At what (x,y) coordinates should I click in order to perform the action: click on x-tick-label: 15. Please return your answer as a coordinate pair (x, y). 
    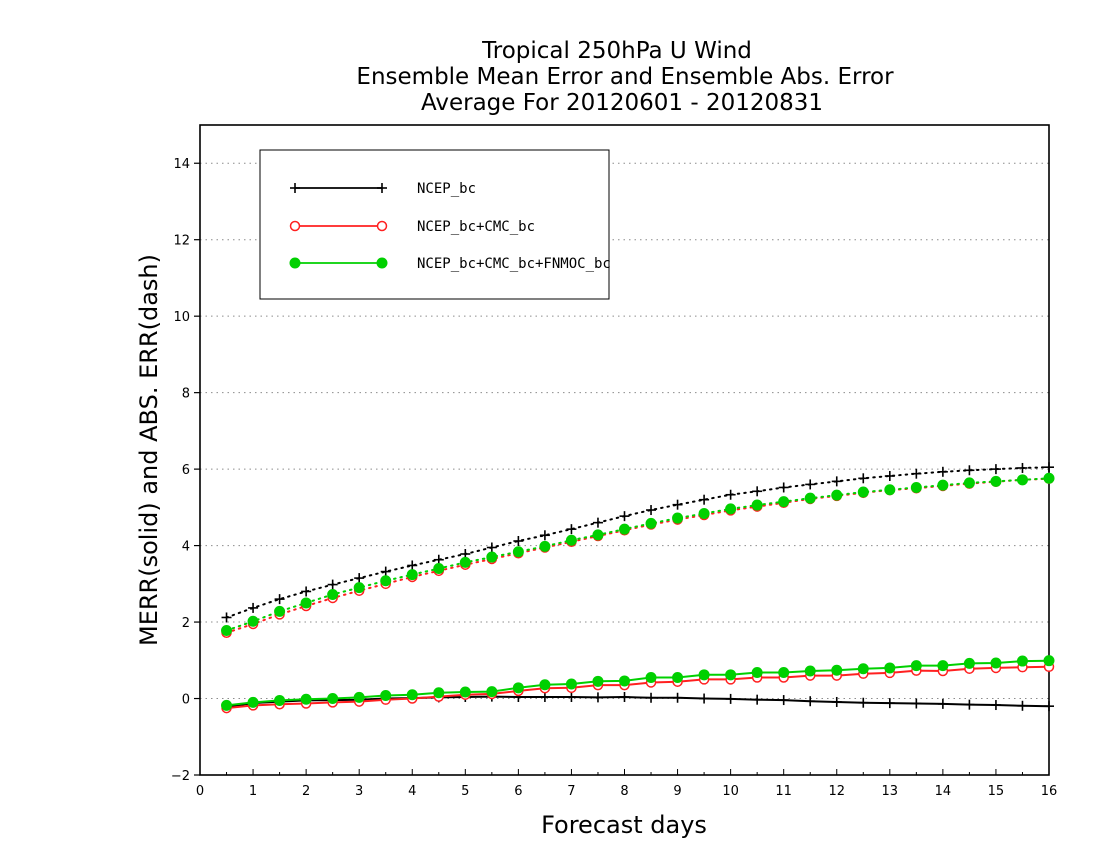
    Looking at the image, I should click on (996, 791).